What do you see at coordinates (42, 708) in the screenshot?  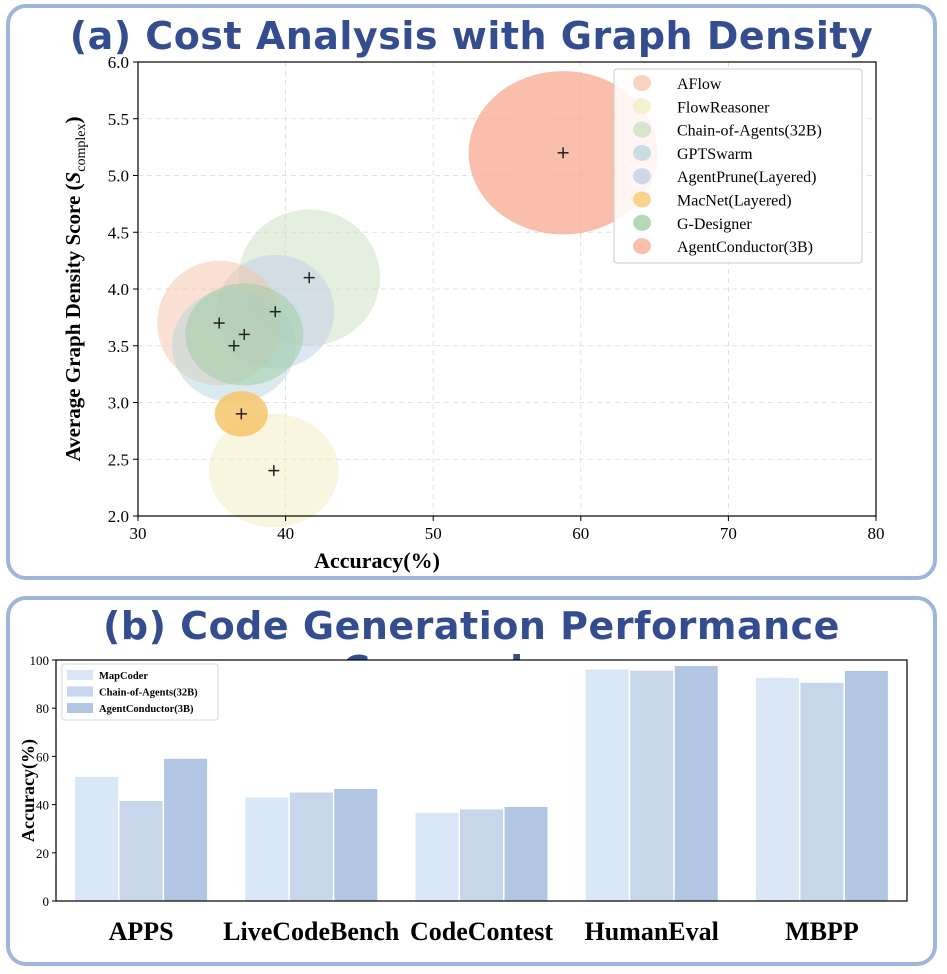 I see `bar-y-tick-label: 80` at bounding box center [42, 708].